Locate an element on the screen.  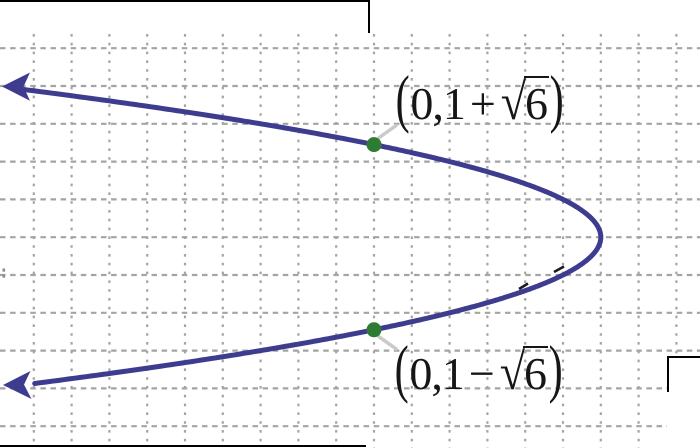
upper-label-expression: 0,1 + √6 is located at coordinates (480, 101).